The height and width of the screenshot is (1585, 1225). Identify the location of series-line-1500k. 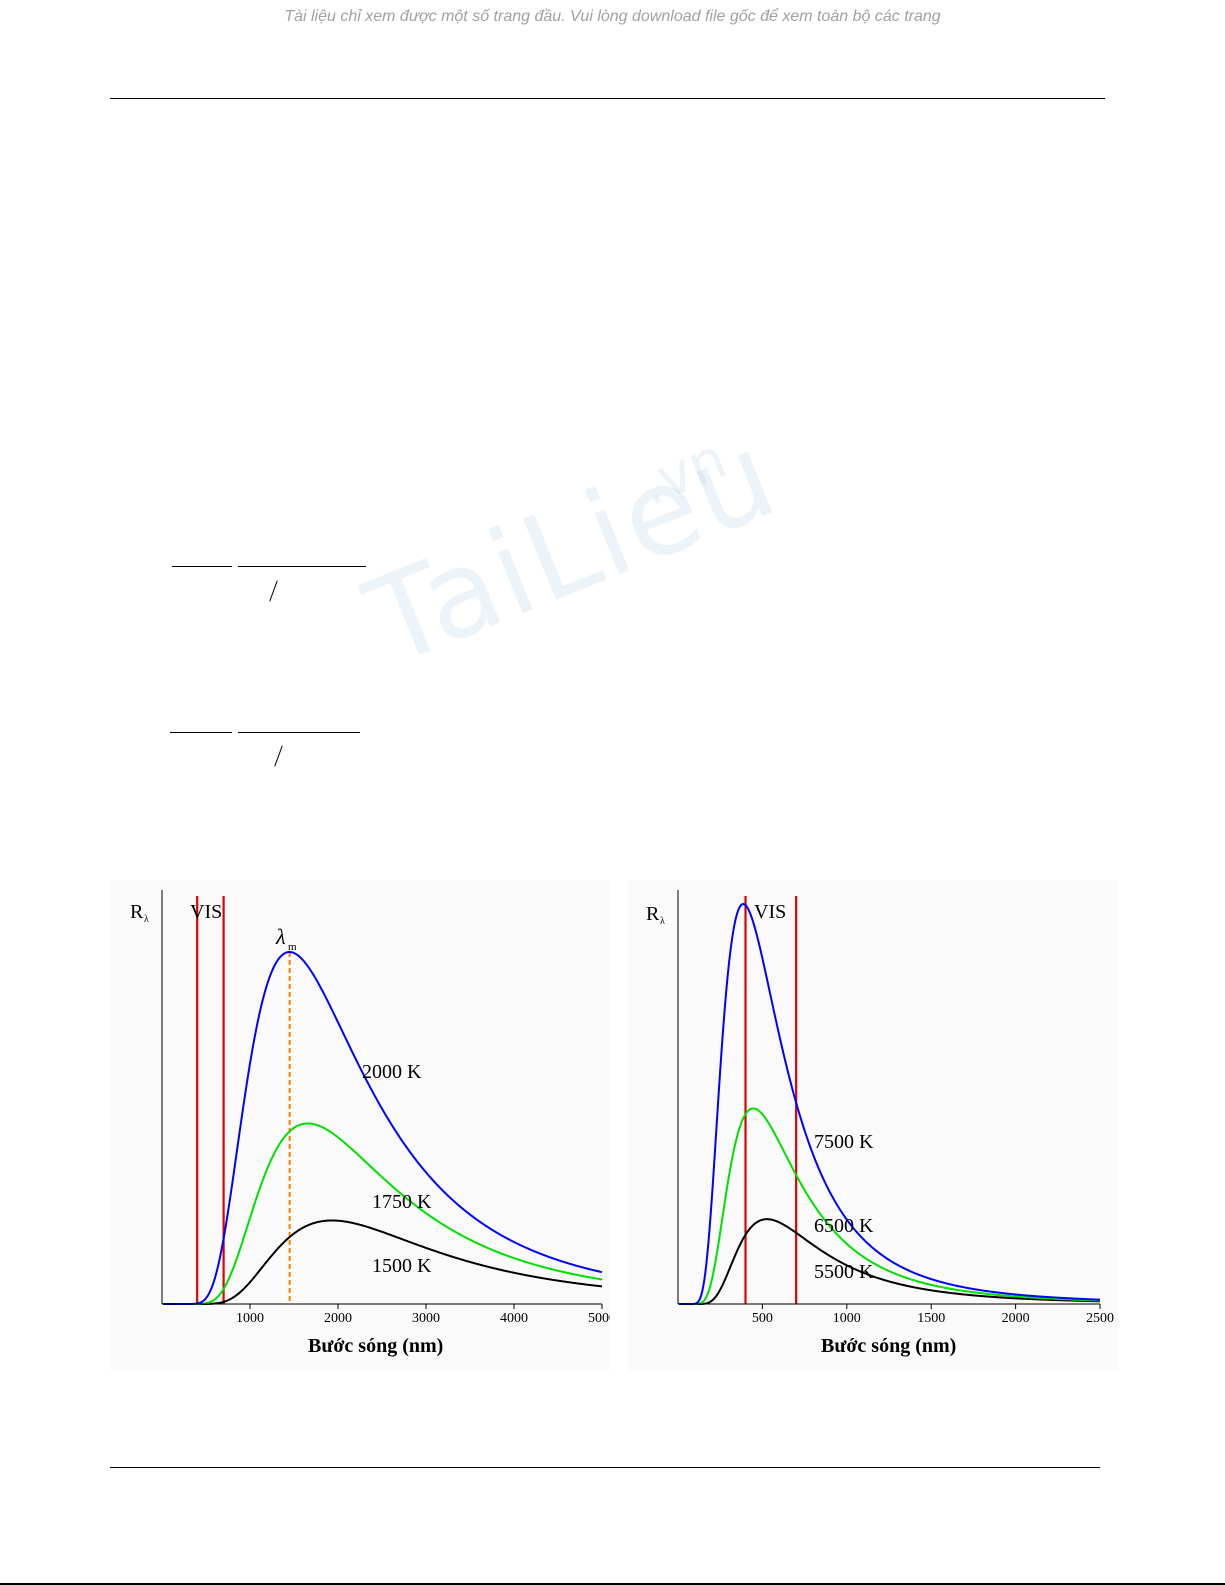
(383, 1262).